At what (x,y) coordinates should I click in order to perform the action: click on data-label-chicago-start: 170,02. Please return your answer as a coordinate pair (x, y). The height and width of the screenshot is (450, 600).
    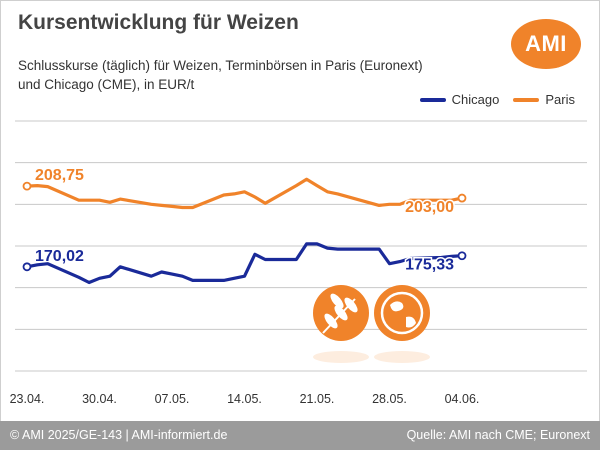
    Looking at the image, I should click on (59, 256).